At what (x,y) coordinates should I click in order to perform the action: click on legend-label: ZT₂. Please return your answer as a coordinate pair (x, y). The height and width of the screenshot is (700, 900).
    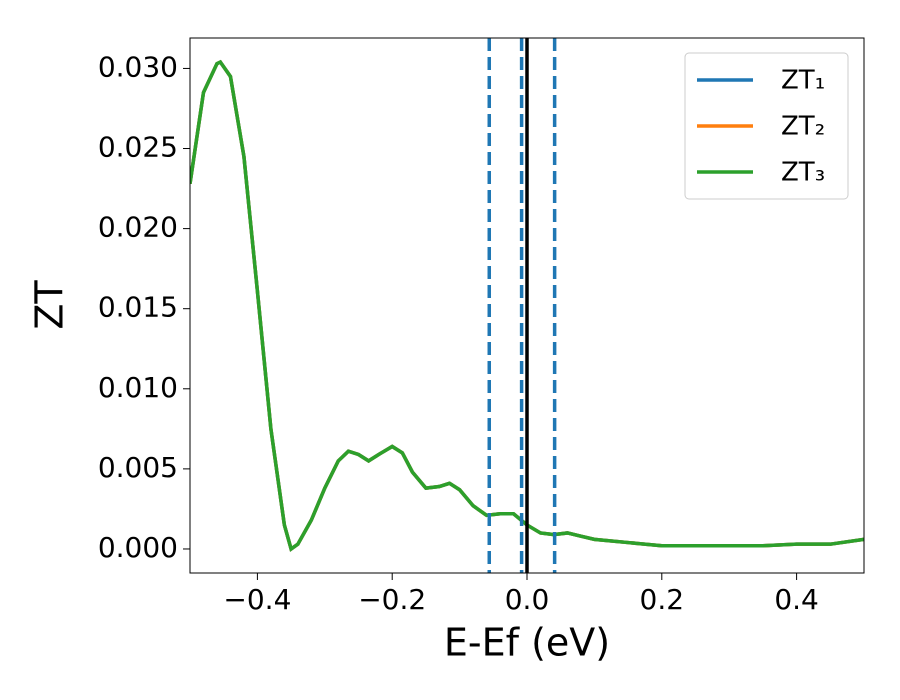
    Looking at the image, I should click on (803, 127).